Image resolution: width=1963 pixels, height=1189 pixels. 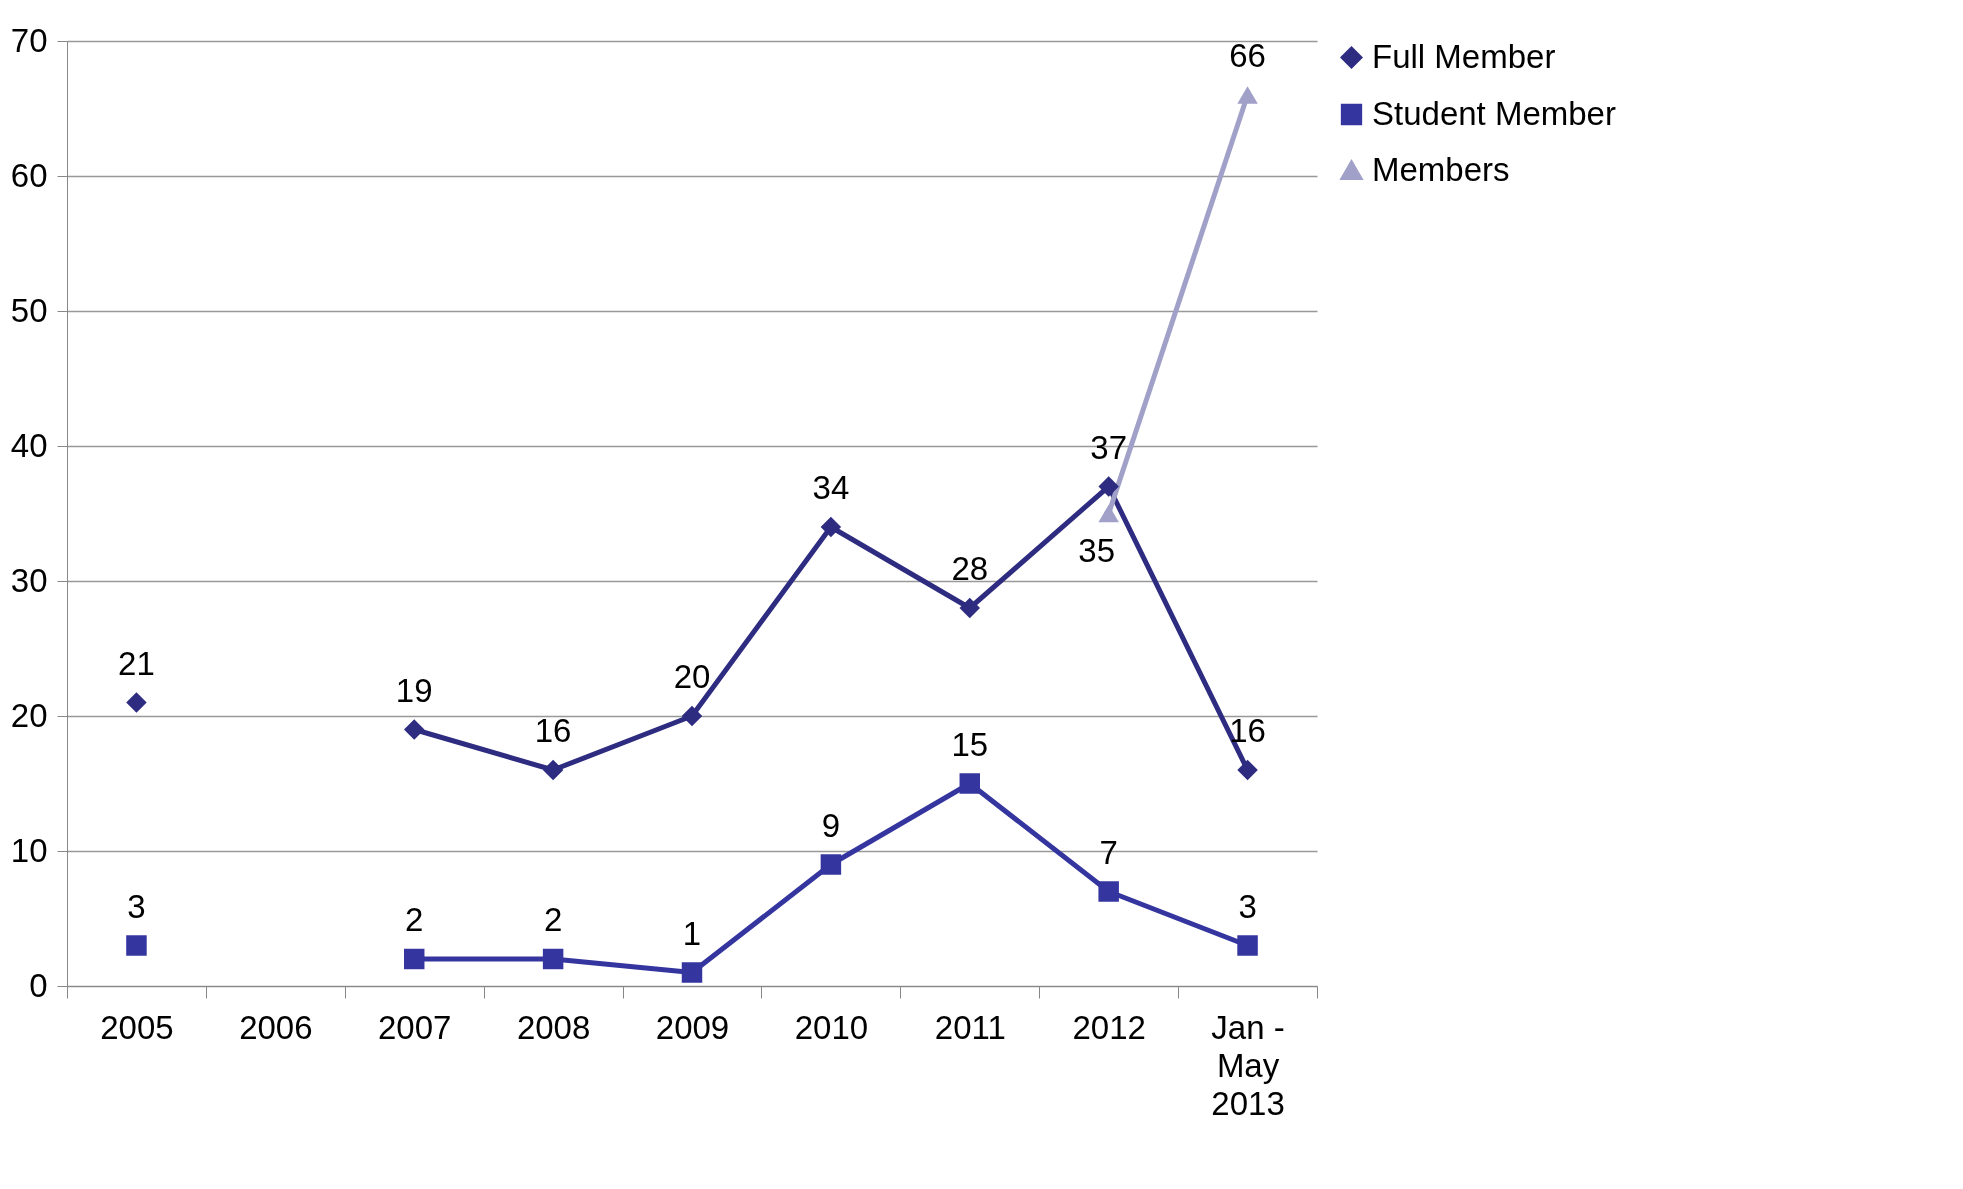 What do you see at coordinates (276, 1027) in the screenshot?
I see `x-tick-label: 2006` at bounding box center [276, 1027].